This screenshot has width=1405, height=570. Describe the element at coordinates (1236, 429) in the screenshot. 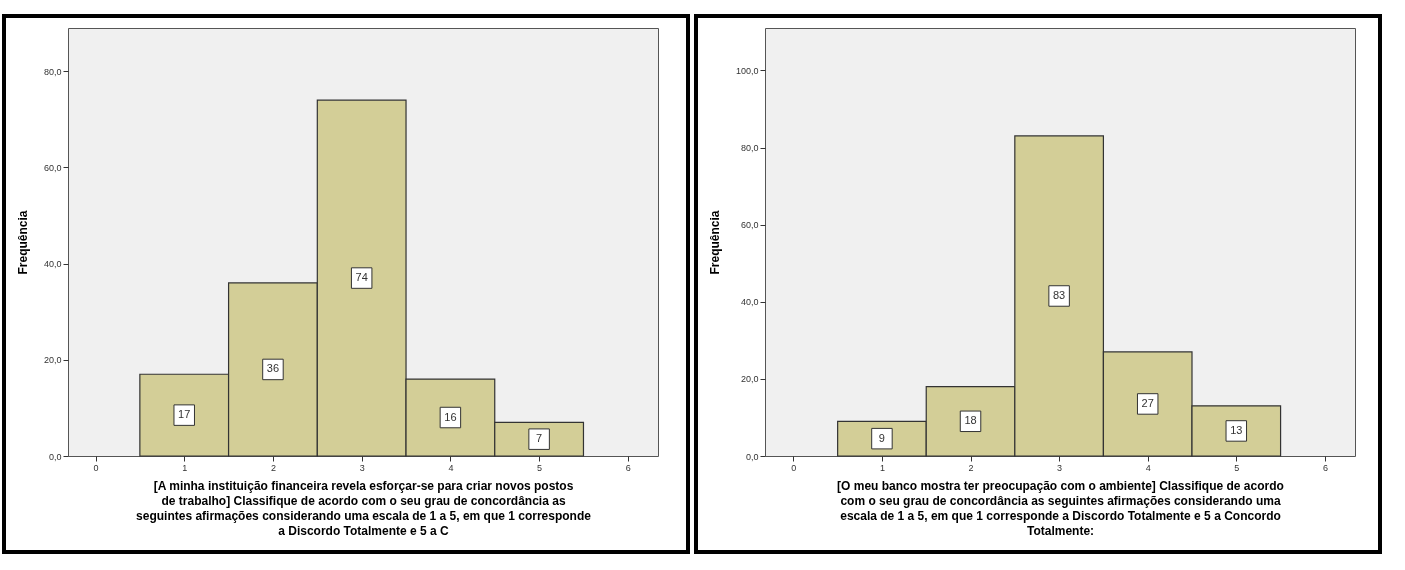

I see `data-label: 13` at that location.